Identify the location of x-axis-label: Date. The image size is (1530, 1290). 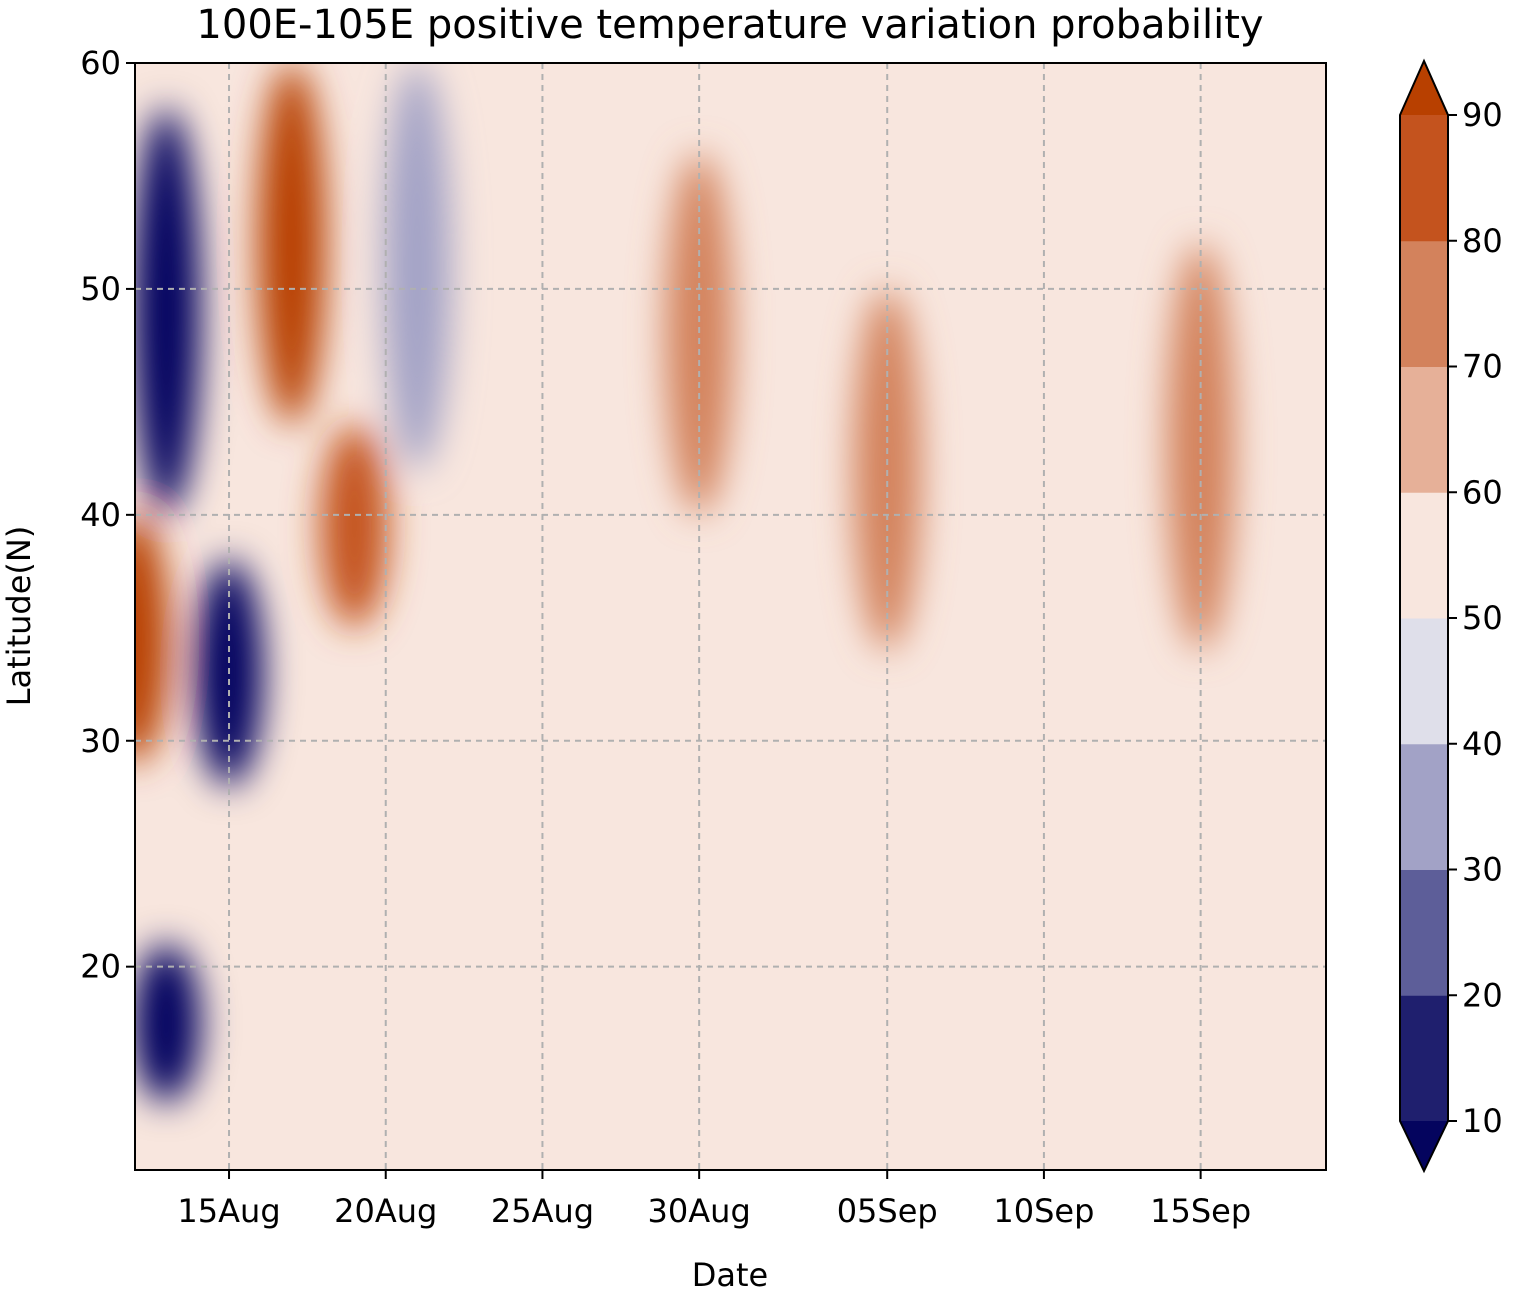
(730, 1273).